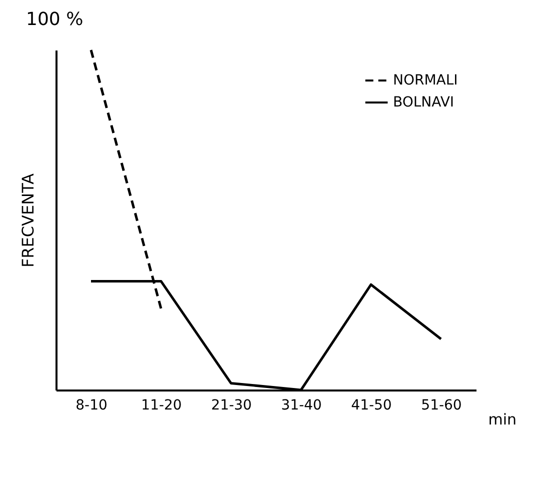  What do you see at coordinates (28, 220) in the screenshot?
I see `y-axis-title: FRECVENTA` at bounding box center [28, 220].